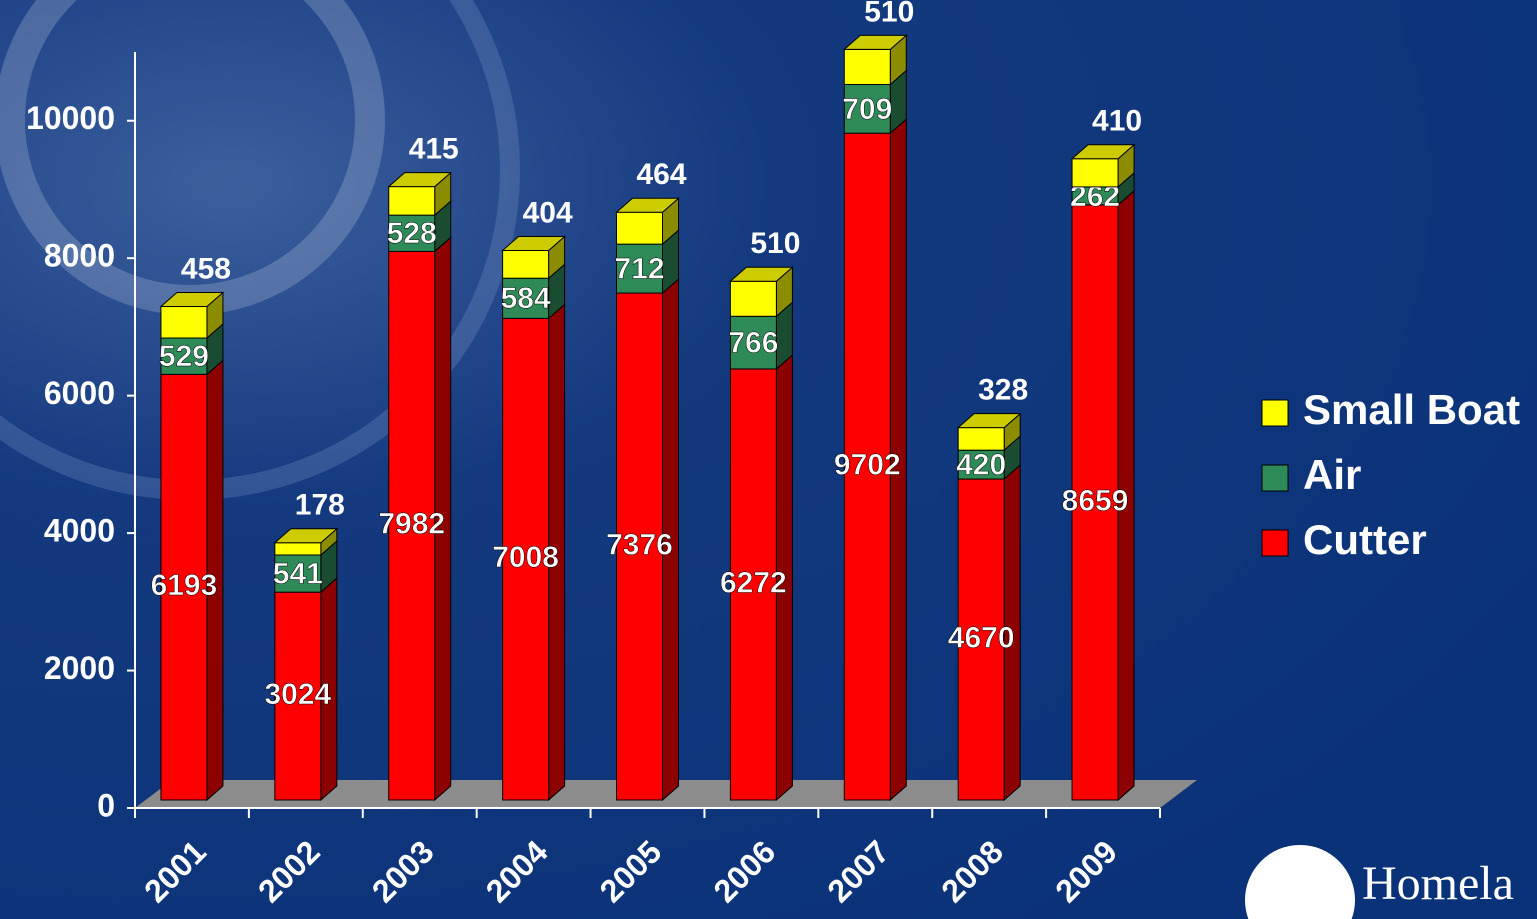 Image resolution: width=1537 pixels, height=919 pixels. Describe the element at coordinates (1411, 409) in the screenshot. I see `legend-label: Small Boat` at that location.